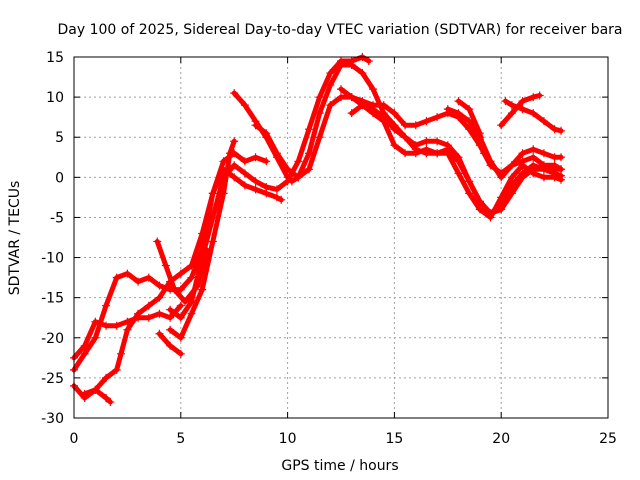 The width and height of the screenshot is (640, 480). I want to click on y-tick-label: 5, so click(59, 138).